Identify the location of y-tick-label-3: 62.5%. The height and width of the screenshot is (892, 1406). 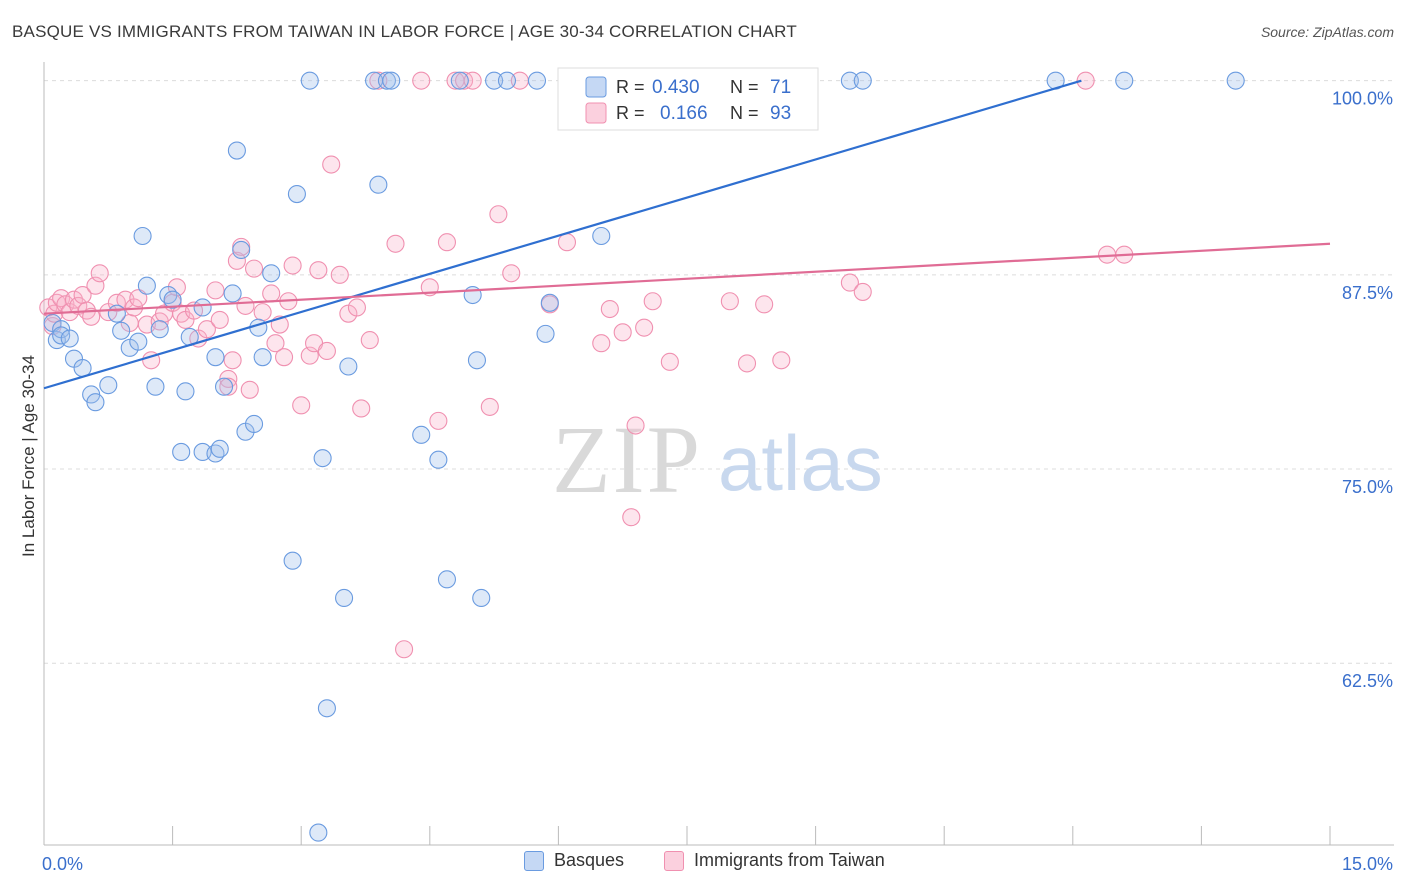
(1367, 681).